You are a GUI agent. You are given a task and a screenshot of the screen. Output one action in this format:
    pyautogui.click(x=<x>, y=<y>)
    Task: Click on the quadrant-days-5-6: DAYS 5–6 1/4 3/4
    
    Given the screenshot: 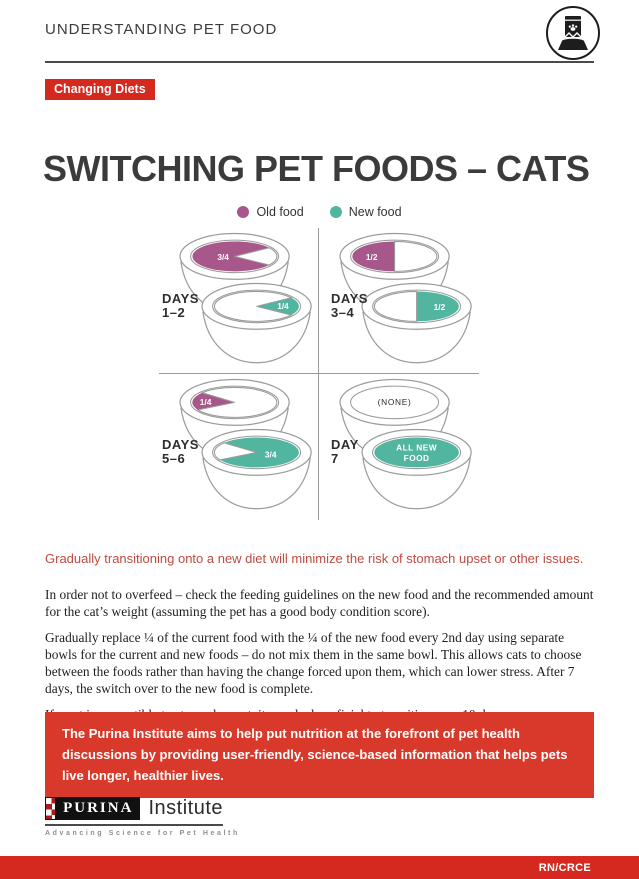 What is the action you would take?
    pyautogui.click(x=239, y=447)
    